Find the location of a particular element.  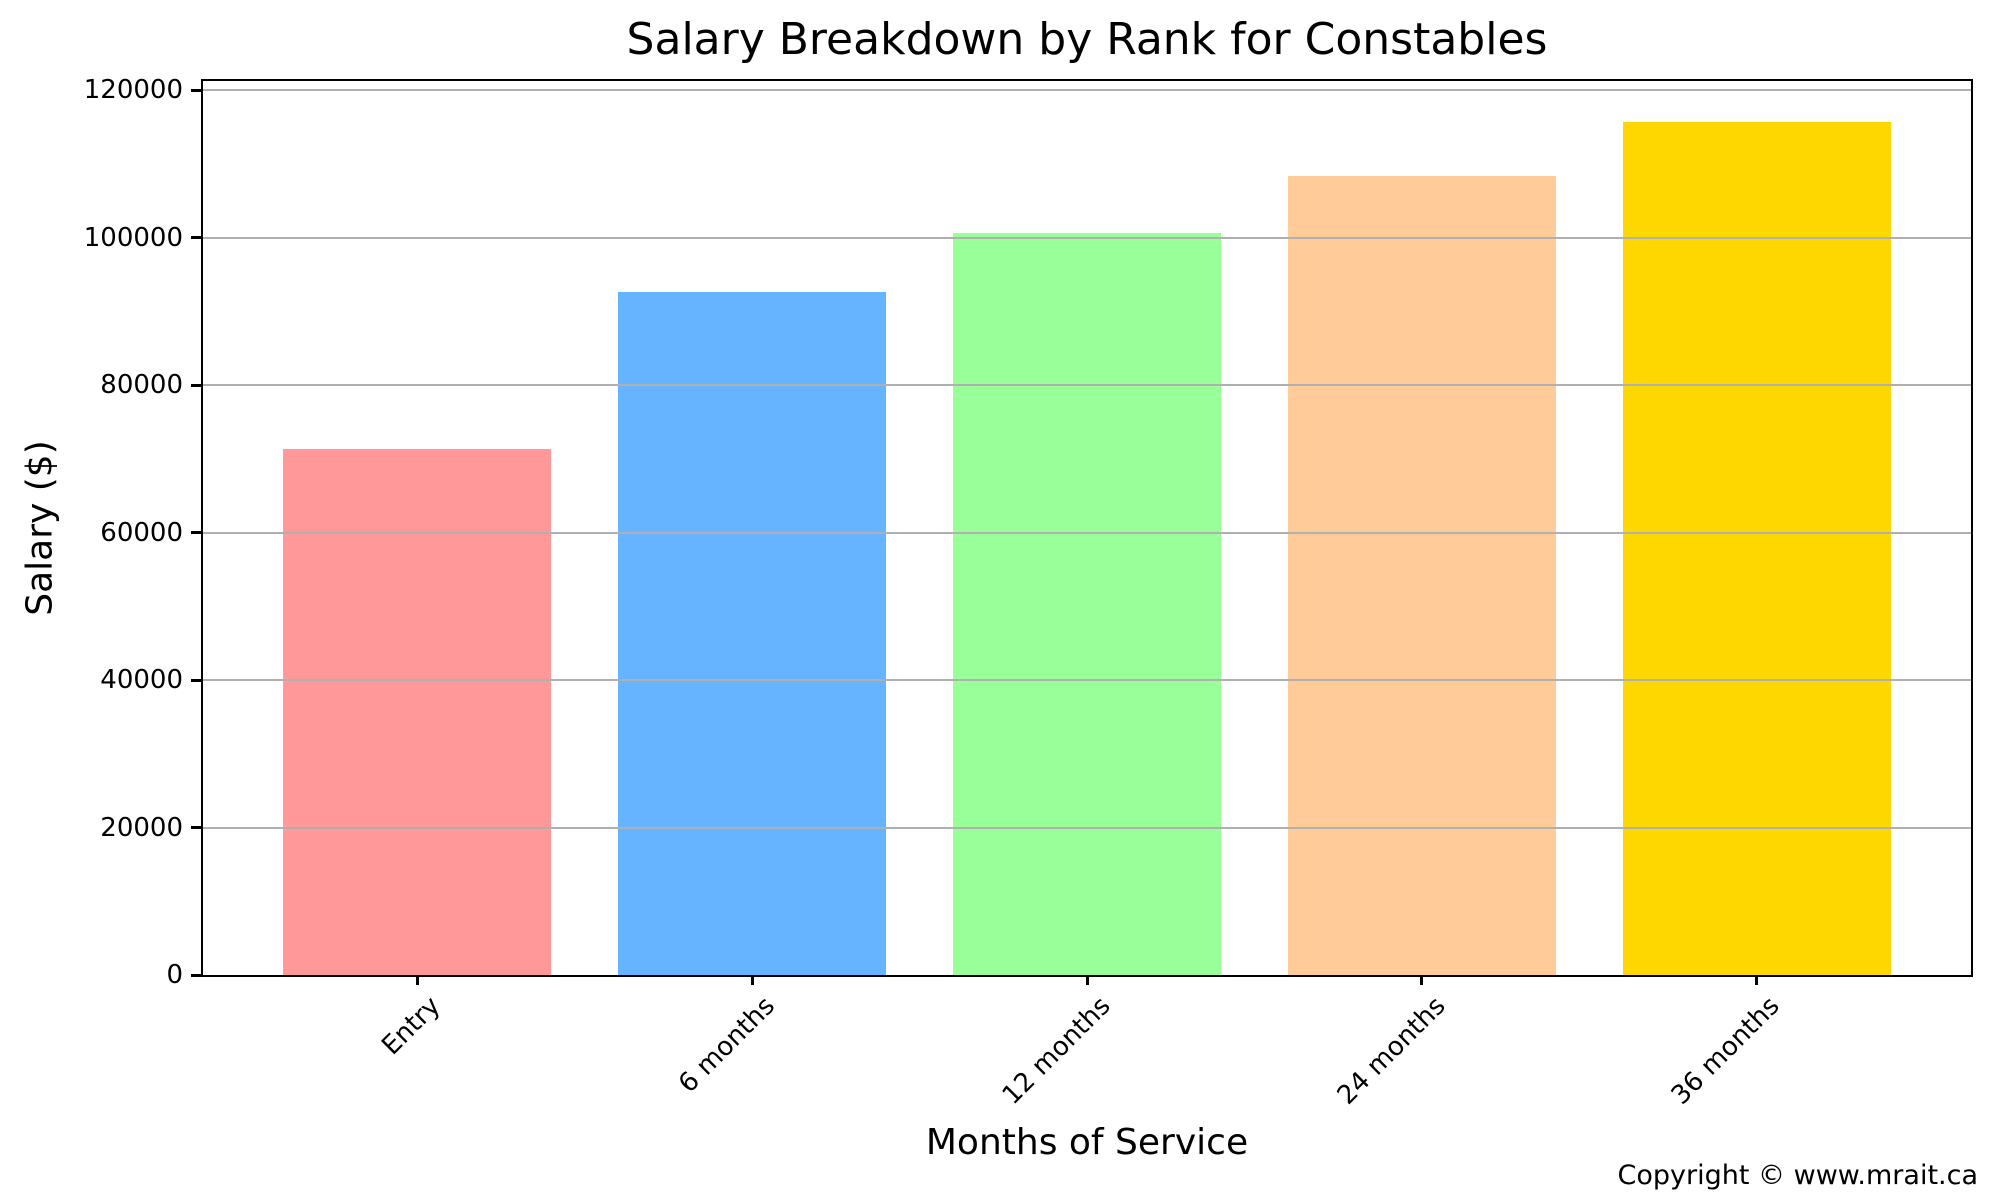

y-tick-label: 20000 is located at coordinates (141, 827).